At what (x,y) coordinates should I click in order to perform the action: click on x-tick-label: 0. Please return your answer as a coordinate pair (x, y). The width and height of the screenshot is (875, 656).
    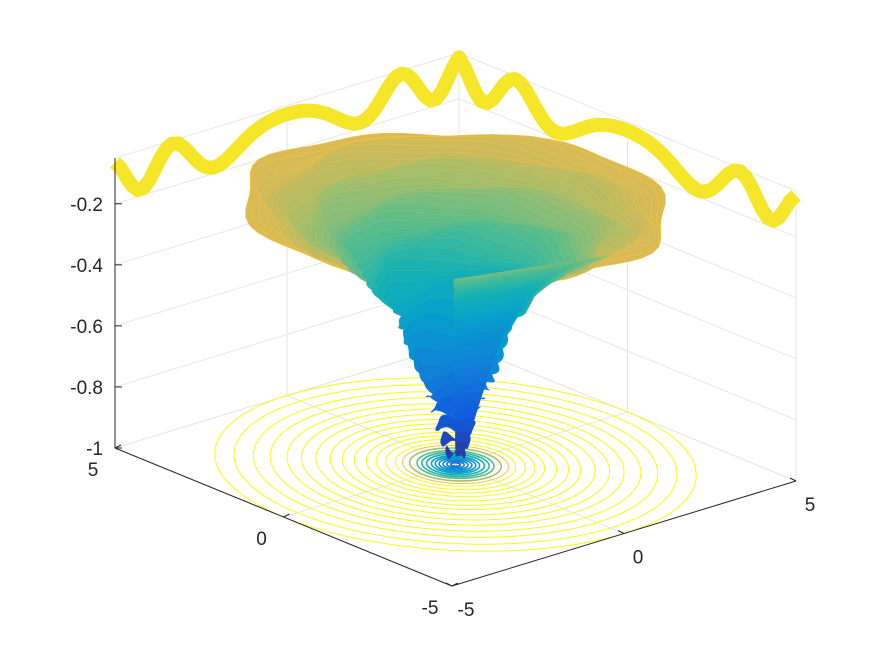
    Looking at the image, I should click on (638, 558).